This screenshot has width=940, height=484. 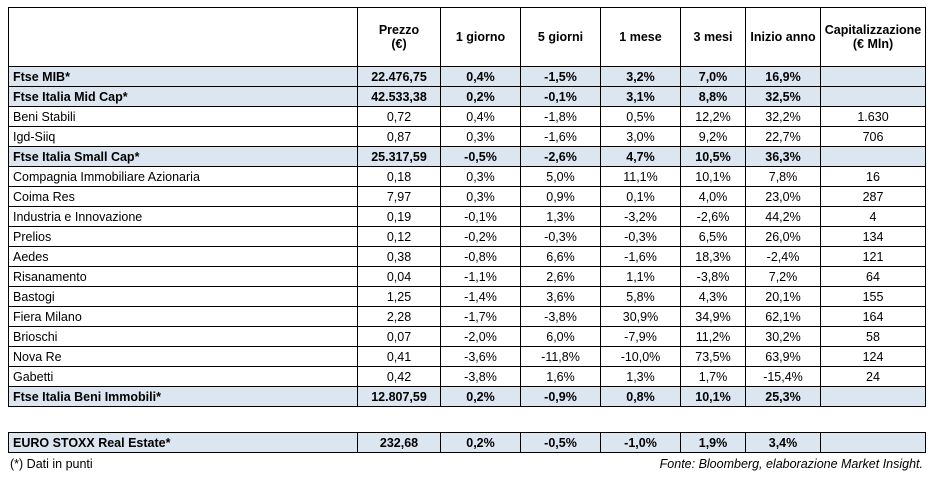 I want to click on value-cell: -1,1%, so click(x=480, y=276).